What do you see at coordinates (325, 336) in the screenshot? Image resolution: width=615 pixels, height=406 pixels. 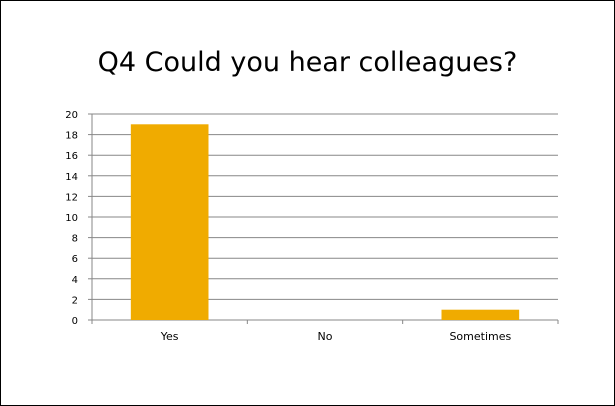 I see `x-tick-label: No` at bounding box center [325, 336].